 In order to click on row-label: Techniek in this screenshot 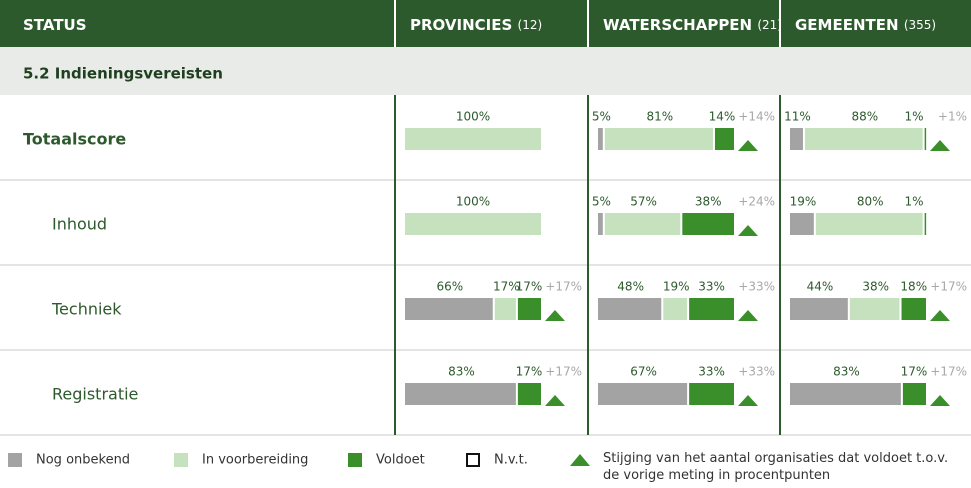, I will do `click(86, 309)`.